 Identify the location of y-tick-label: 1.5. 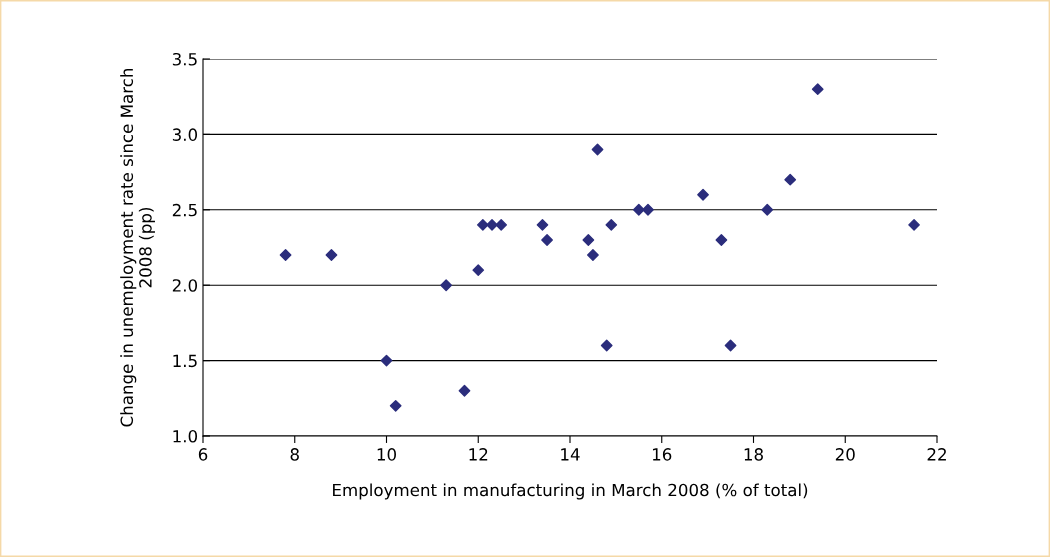
(185, 361).